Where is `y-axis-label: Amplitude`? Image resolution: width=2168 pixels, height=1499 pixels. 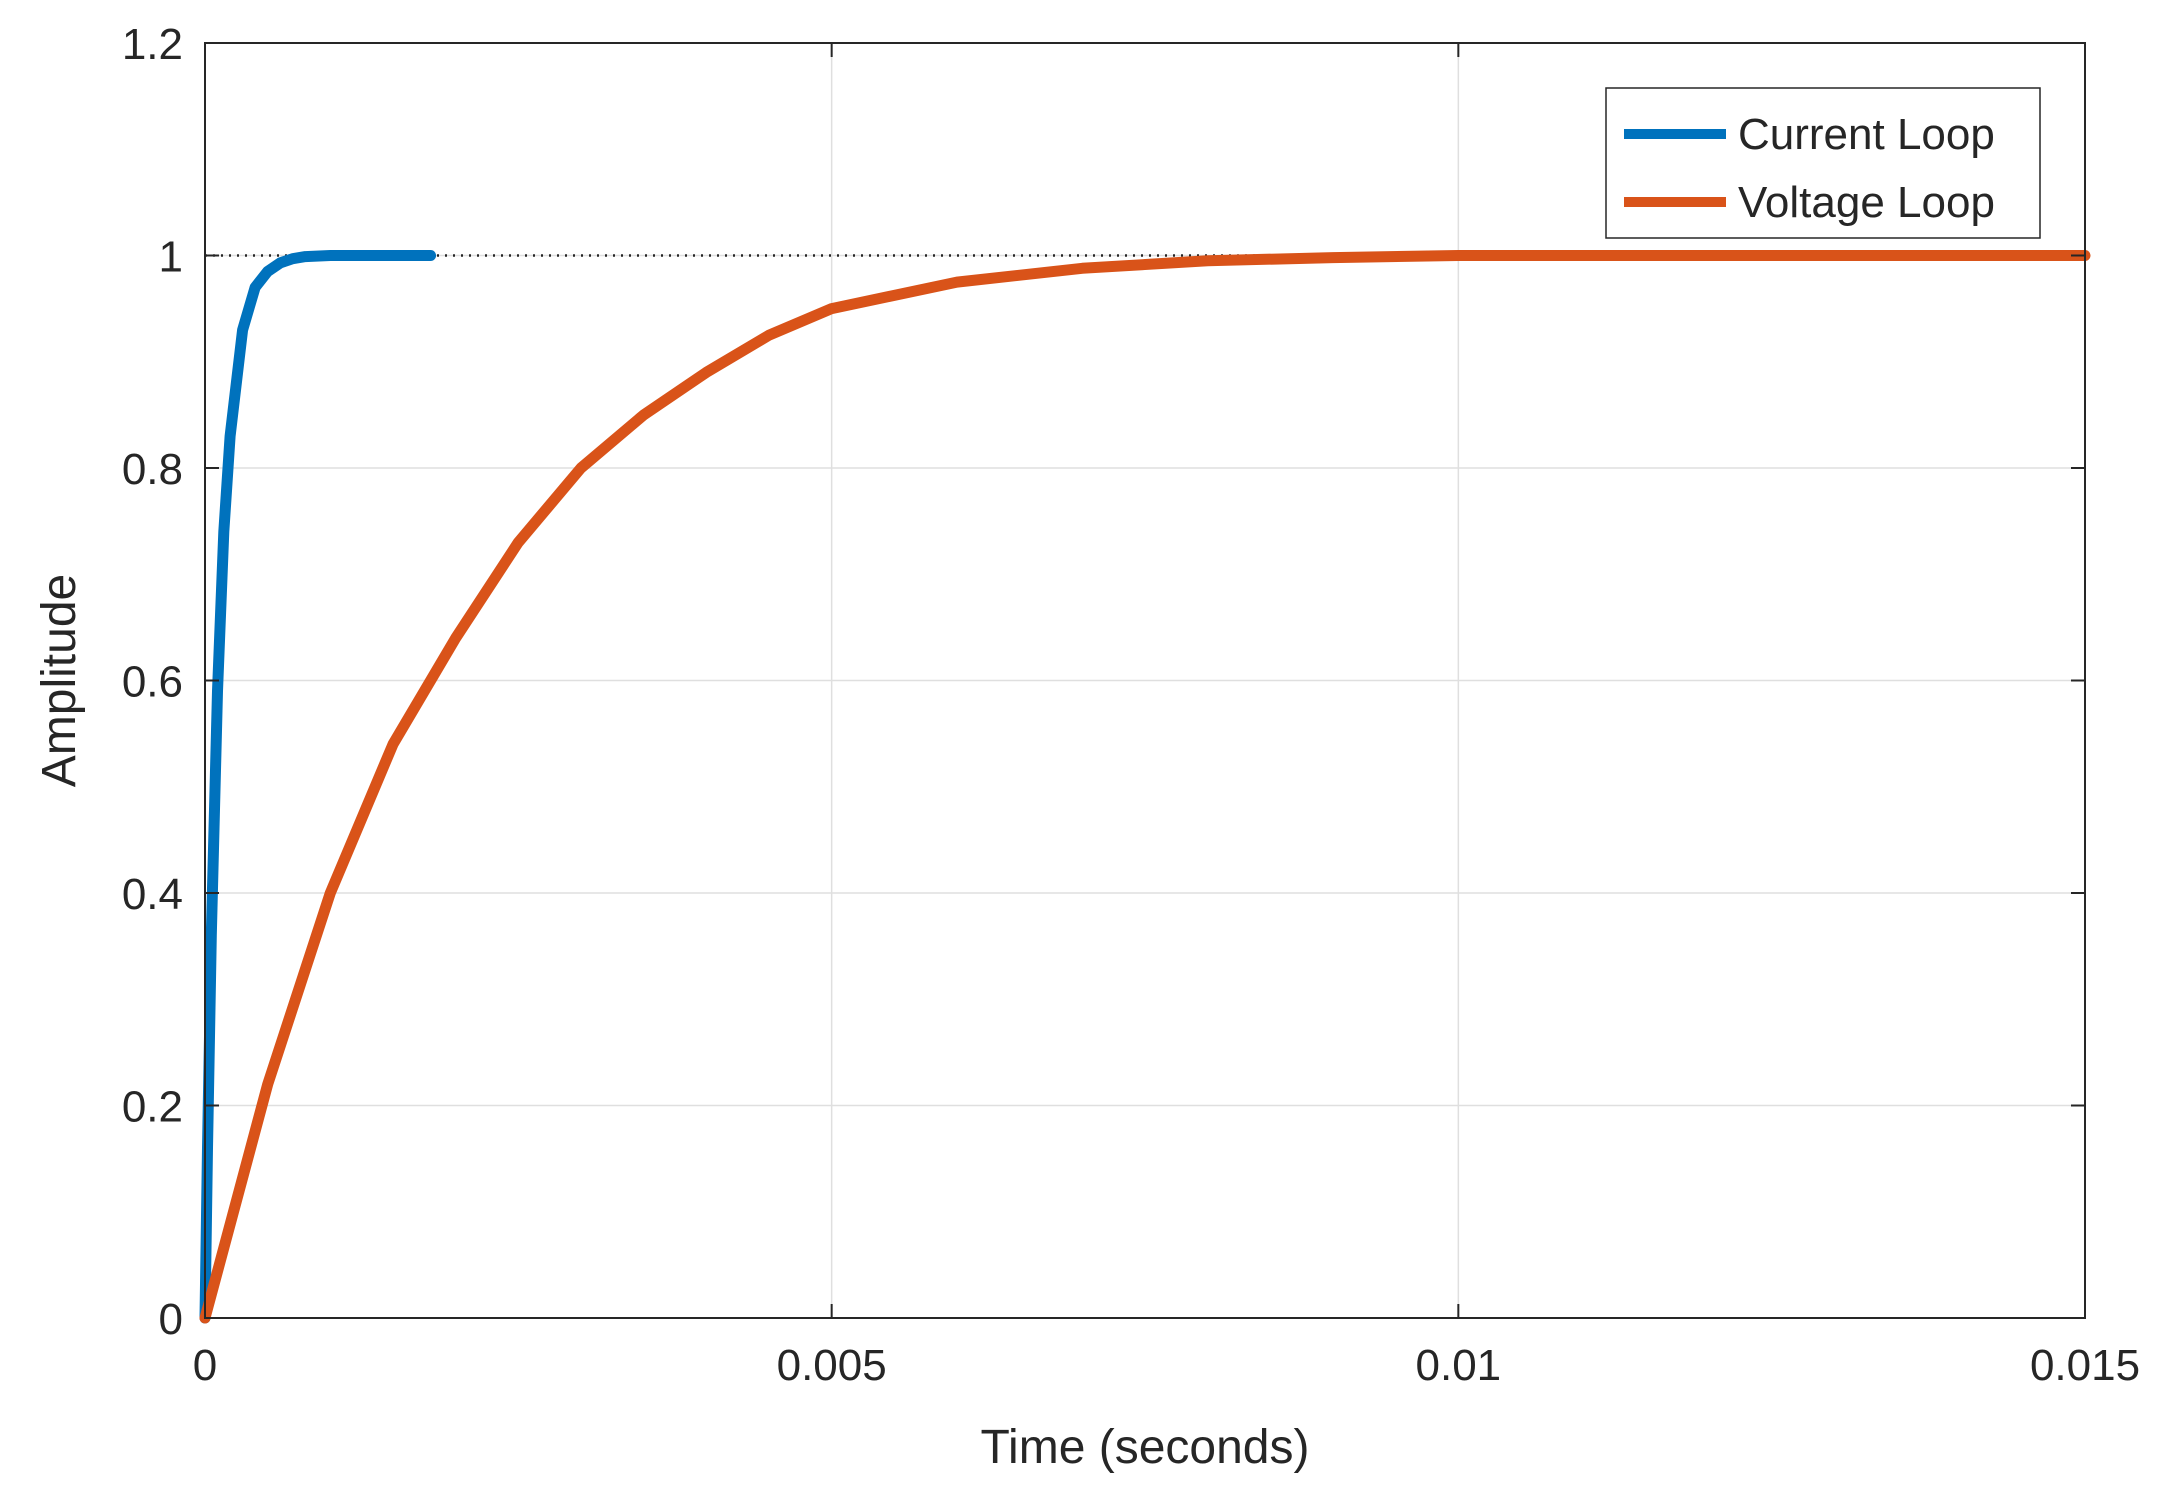 y-axis-label: Amplitude is located at coordinates (59, 680).